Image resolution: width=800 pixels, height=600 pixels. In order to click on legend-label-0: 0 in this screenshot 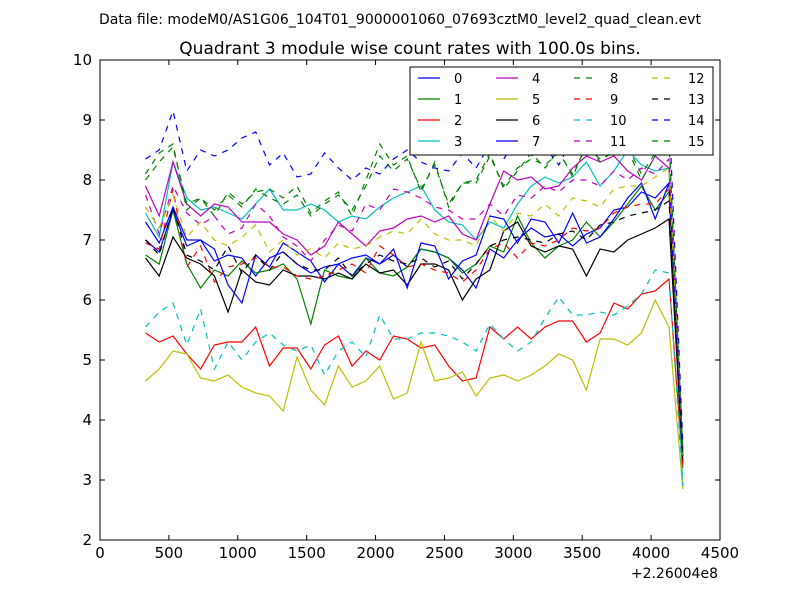, I will do `click(458, 79)`.